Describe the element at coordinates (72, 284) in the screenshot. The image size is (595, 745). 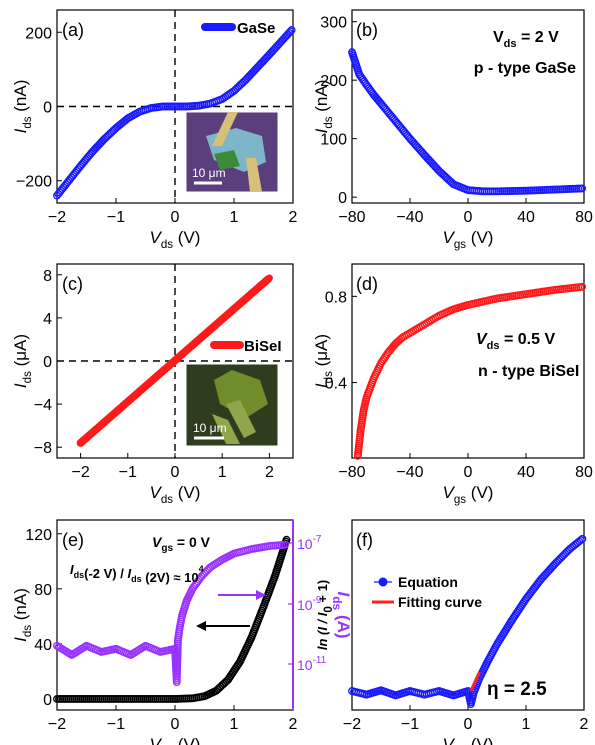
I see `panel-letter: (c)` at that location.